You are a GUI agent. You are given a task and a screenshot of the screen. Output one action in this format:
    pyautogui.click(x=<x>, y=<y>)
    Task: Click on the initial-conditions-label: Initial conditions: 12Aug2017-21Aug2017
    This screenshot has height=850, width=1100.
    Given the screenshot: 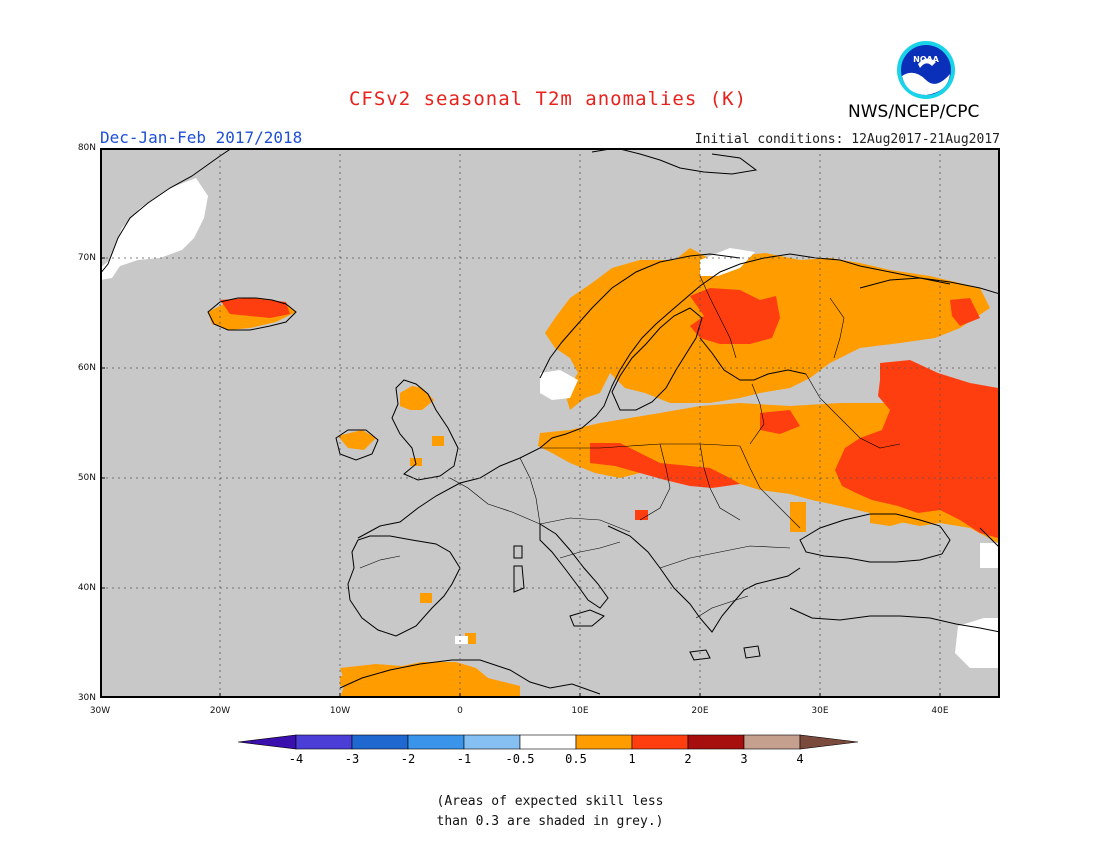 What is the action you would take?
    pyautogui.click(x=847, y=139)
    